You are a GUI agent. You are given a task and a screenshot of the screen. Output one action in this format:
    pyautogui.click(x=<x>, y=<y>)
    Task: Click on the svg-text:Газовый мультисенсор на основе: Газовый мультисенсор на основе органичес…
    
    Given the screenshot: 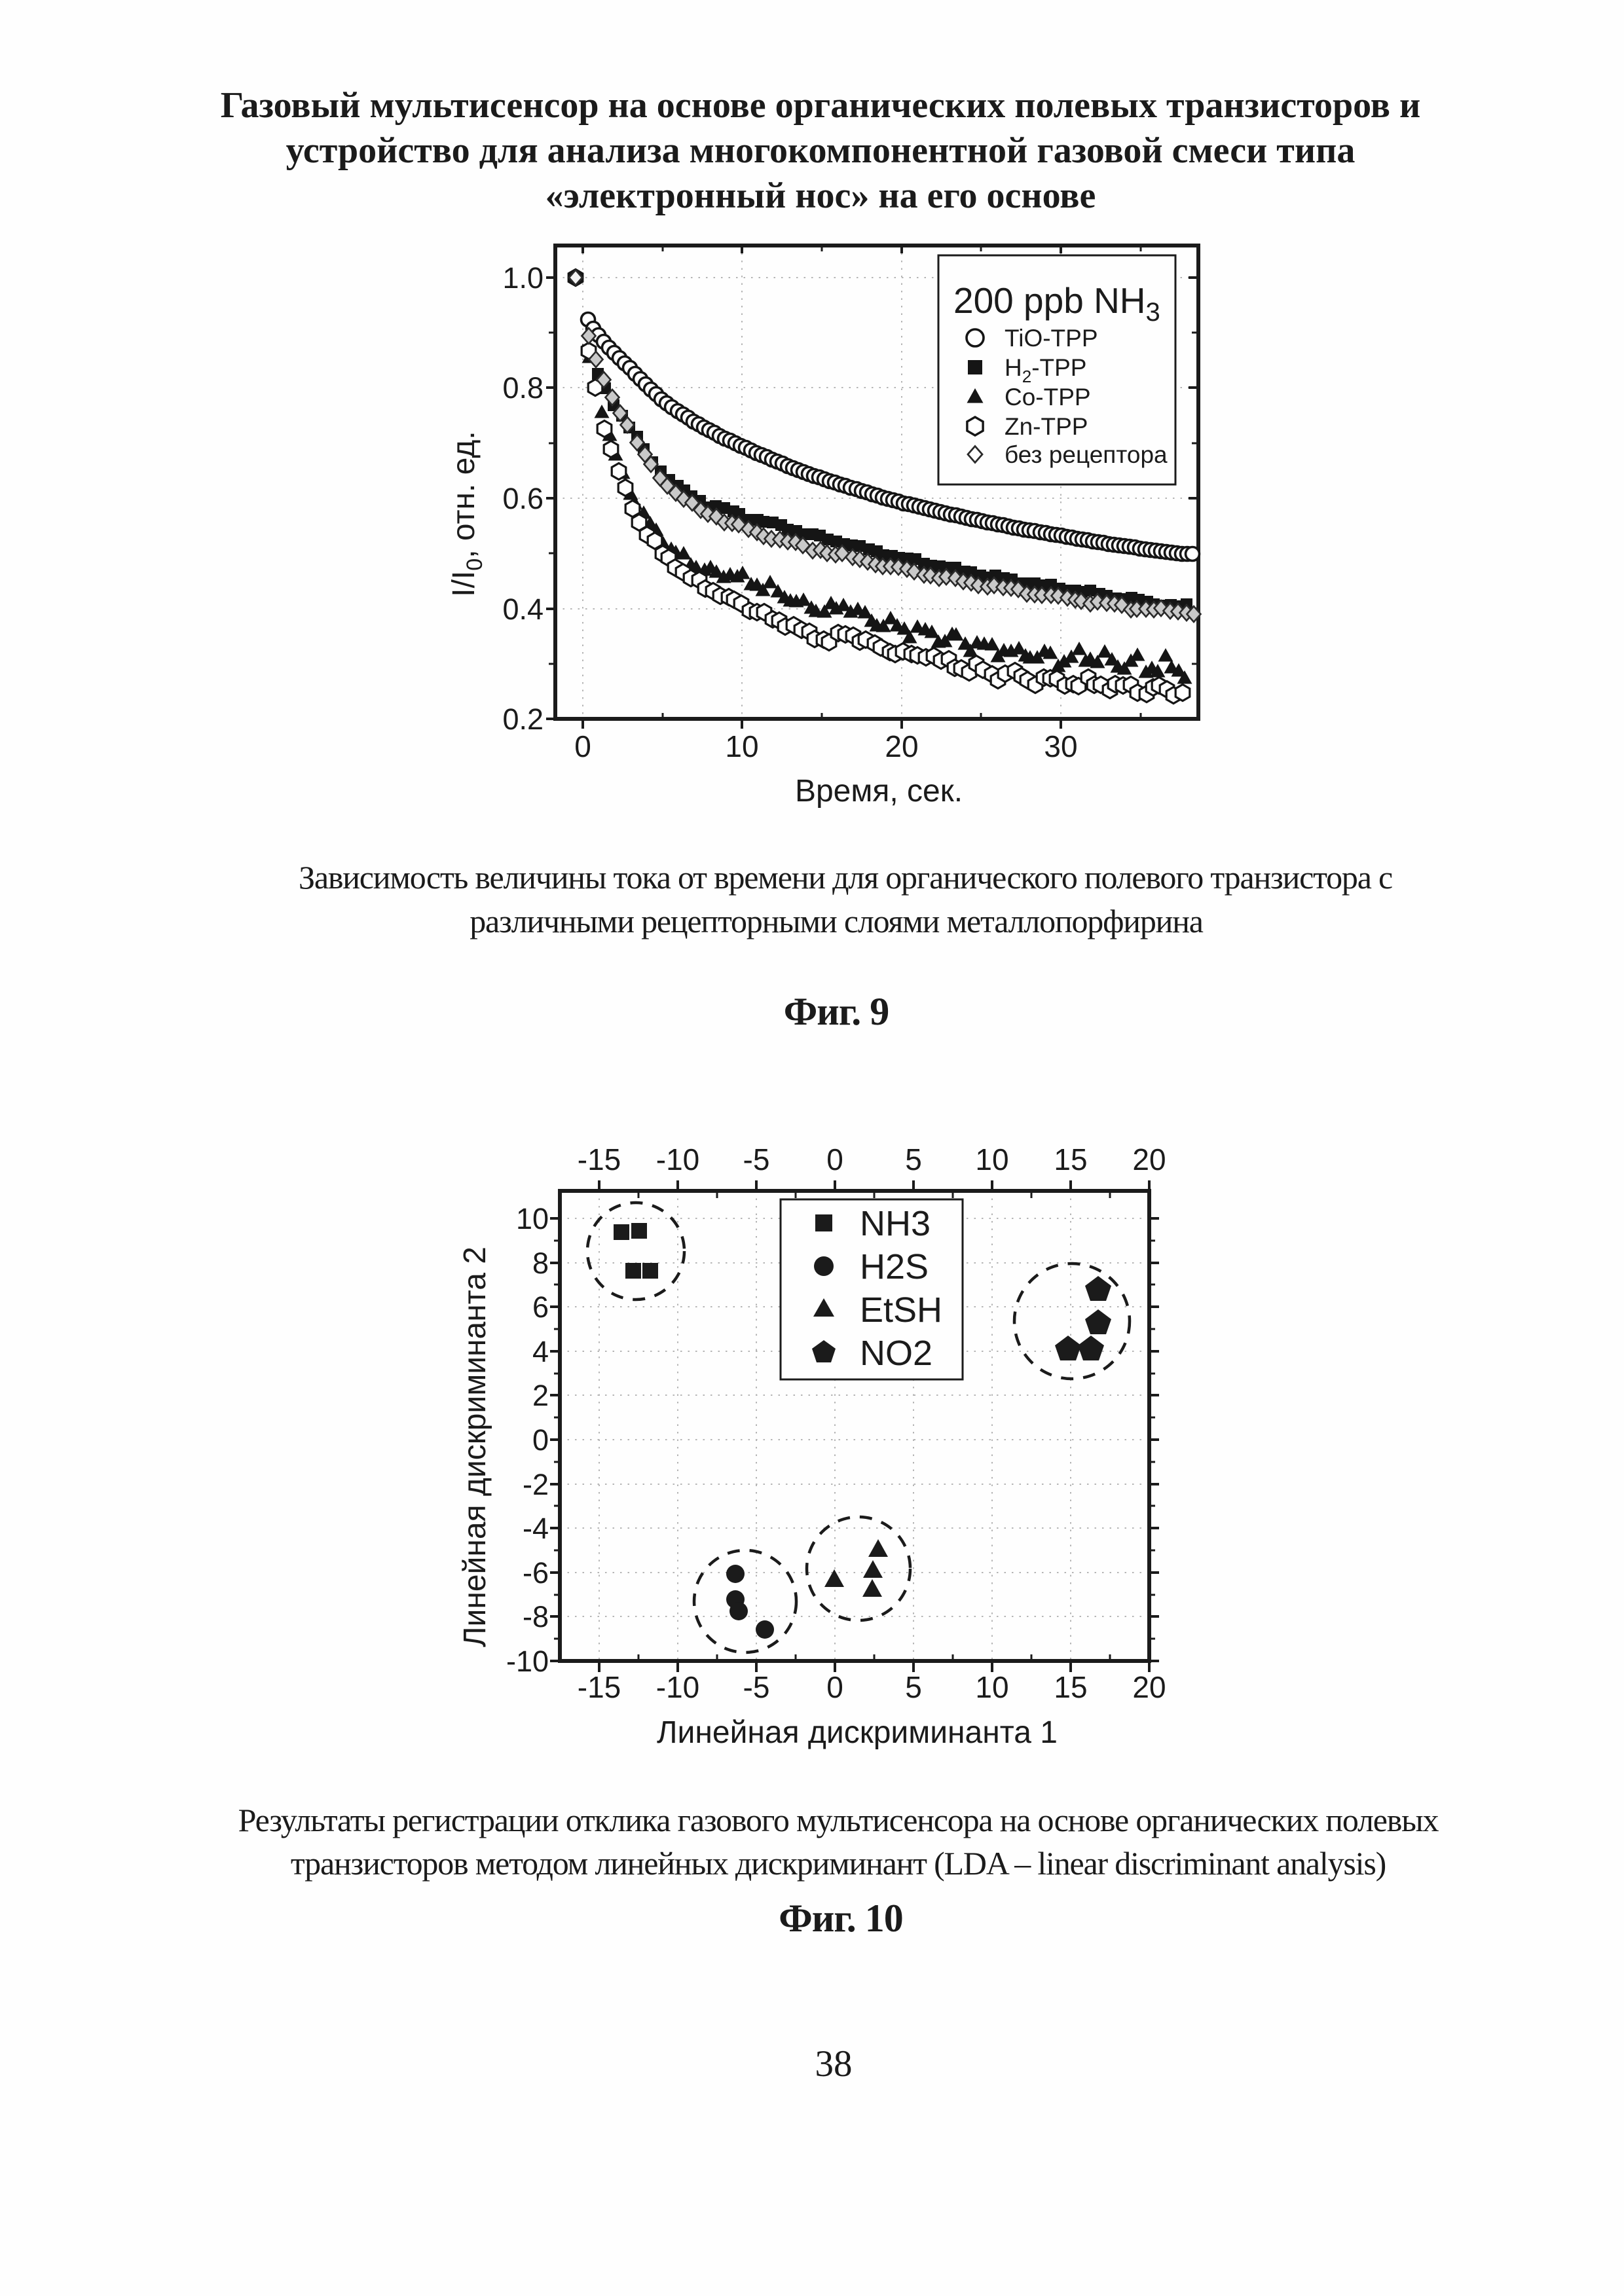 What is the action you would take?
    pyautogui.click(x=821, y=105)
    